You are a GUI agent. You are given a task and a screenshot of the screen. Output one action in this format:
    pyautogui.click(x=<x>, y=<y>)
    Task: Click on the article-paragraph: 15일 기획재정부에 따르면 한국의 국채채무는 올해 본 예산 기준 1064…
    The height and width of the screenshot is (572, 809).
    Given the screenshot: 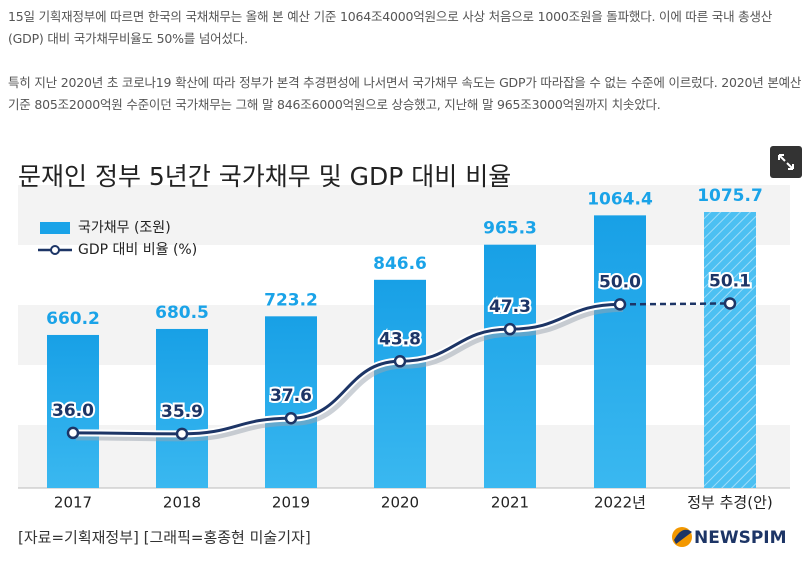 What is the action you would take?
    pyautogui.click(x=390, y=27)
    